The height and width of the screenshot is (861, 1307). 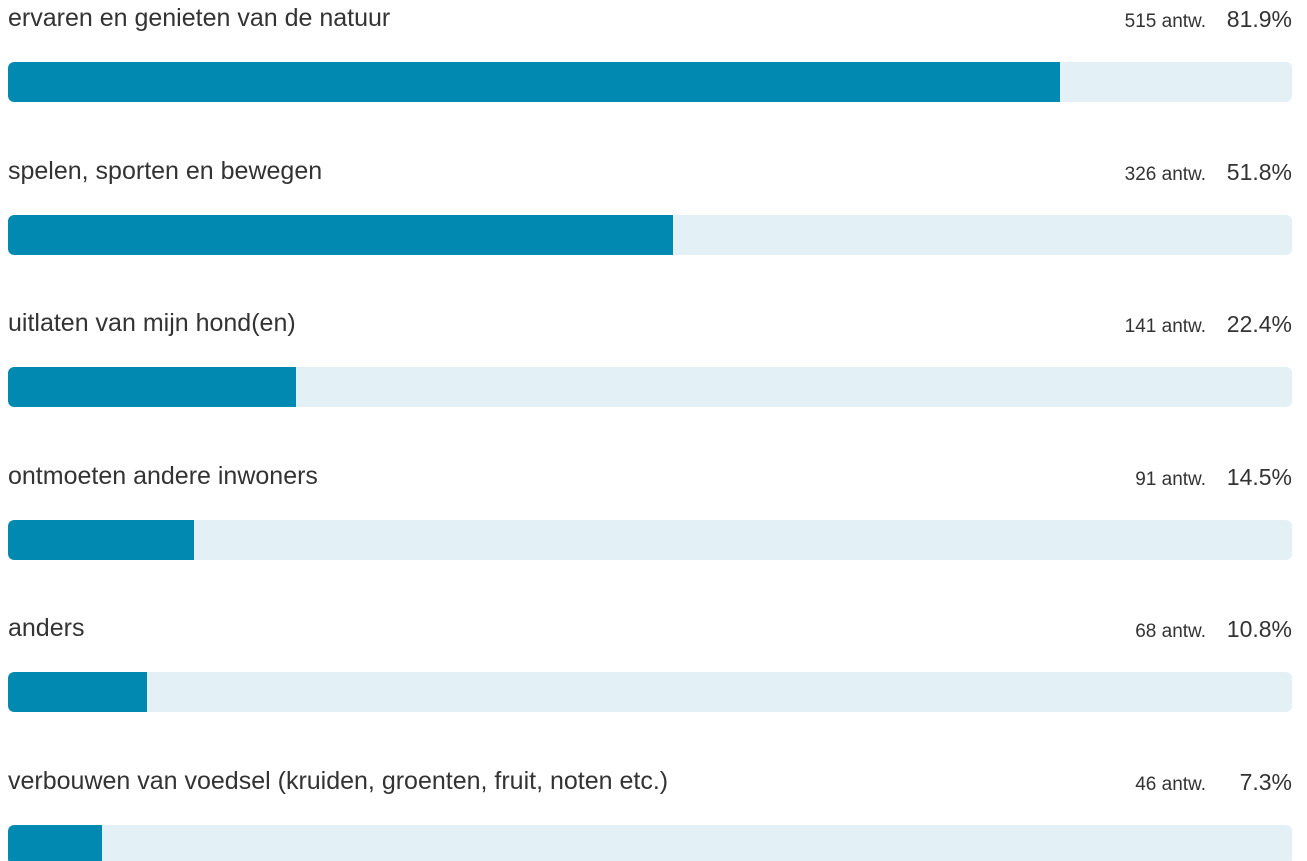 What do you see at coordinates (1259, 324) in the screenshot?
I see `percent-label: 22.4%` at bounding box center [1259, 324].